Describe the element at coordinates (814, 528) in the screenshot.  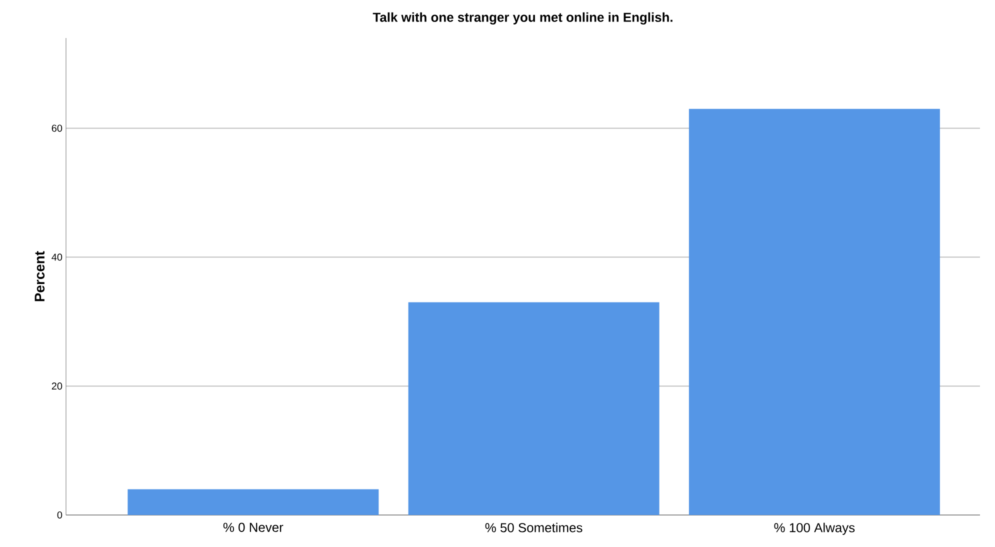
I see `x-tick-label: % 100 Always` at that location.